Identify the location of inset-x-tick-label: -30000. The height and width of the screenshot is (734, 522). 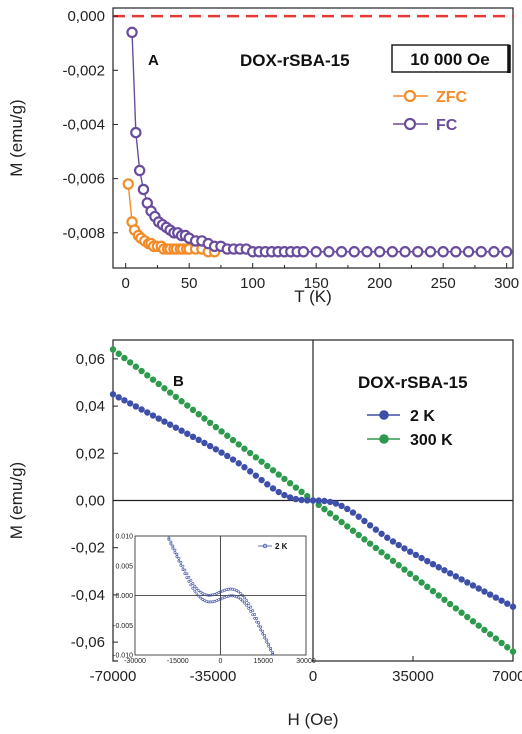
(135, 661).